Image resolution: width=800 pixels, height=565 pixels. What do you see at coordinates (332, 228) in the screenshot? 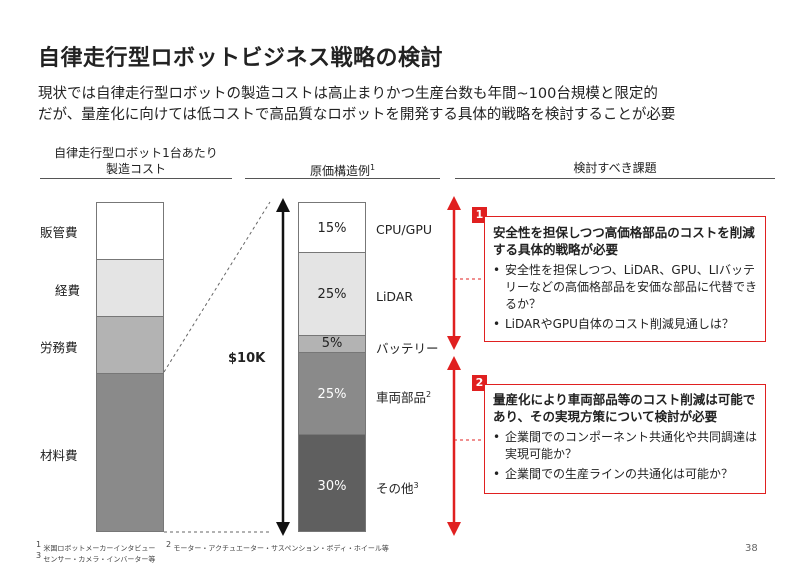
I see `pct-cpu: 15%` at bounding box center [332, 228].